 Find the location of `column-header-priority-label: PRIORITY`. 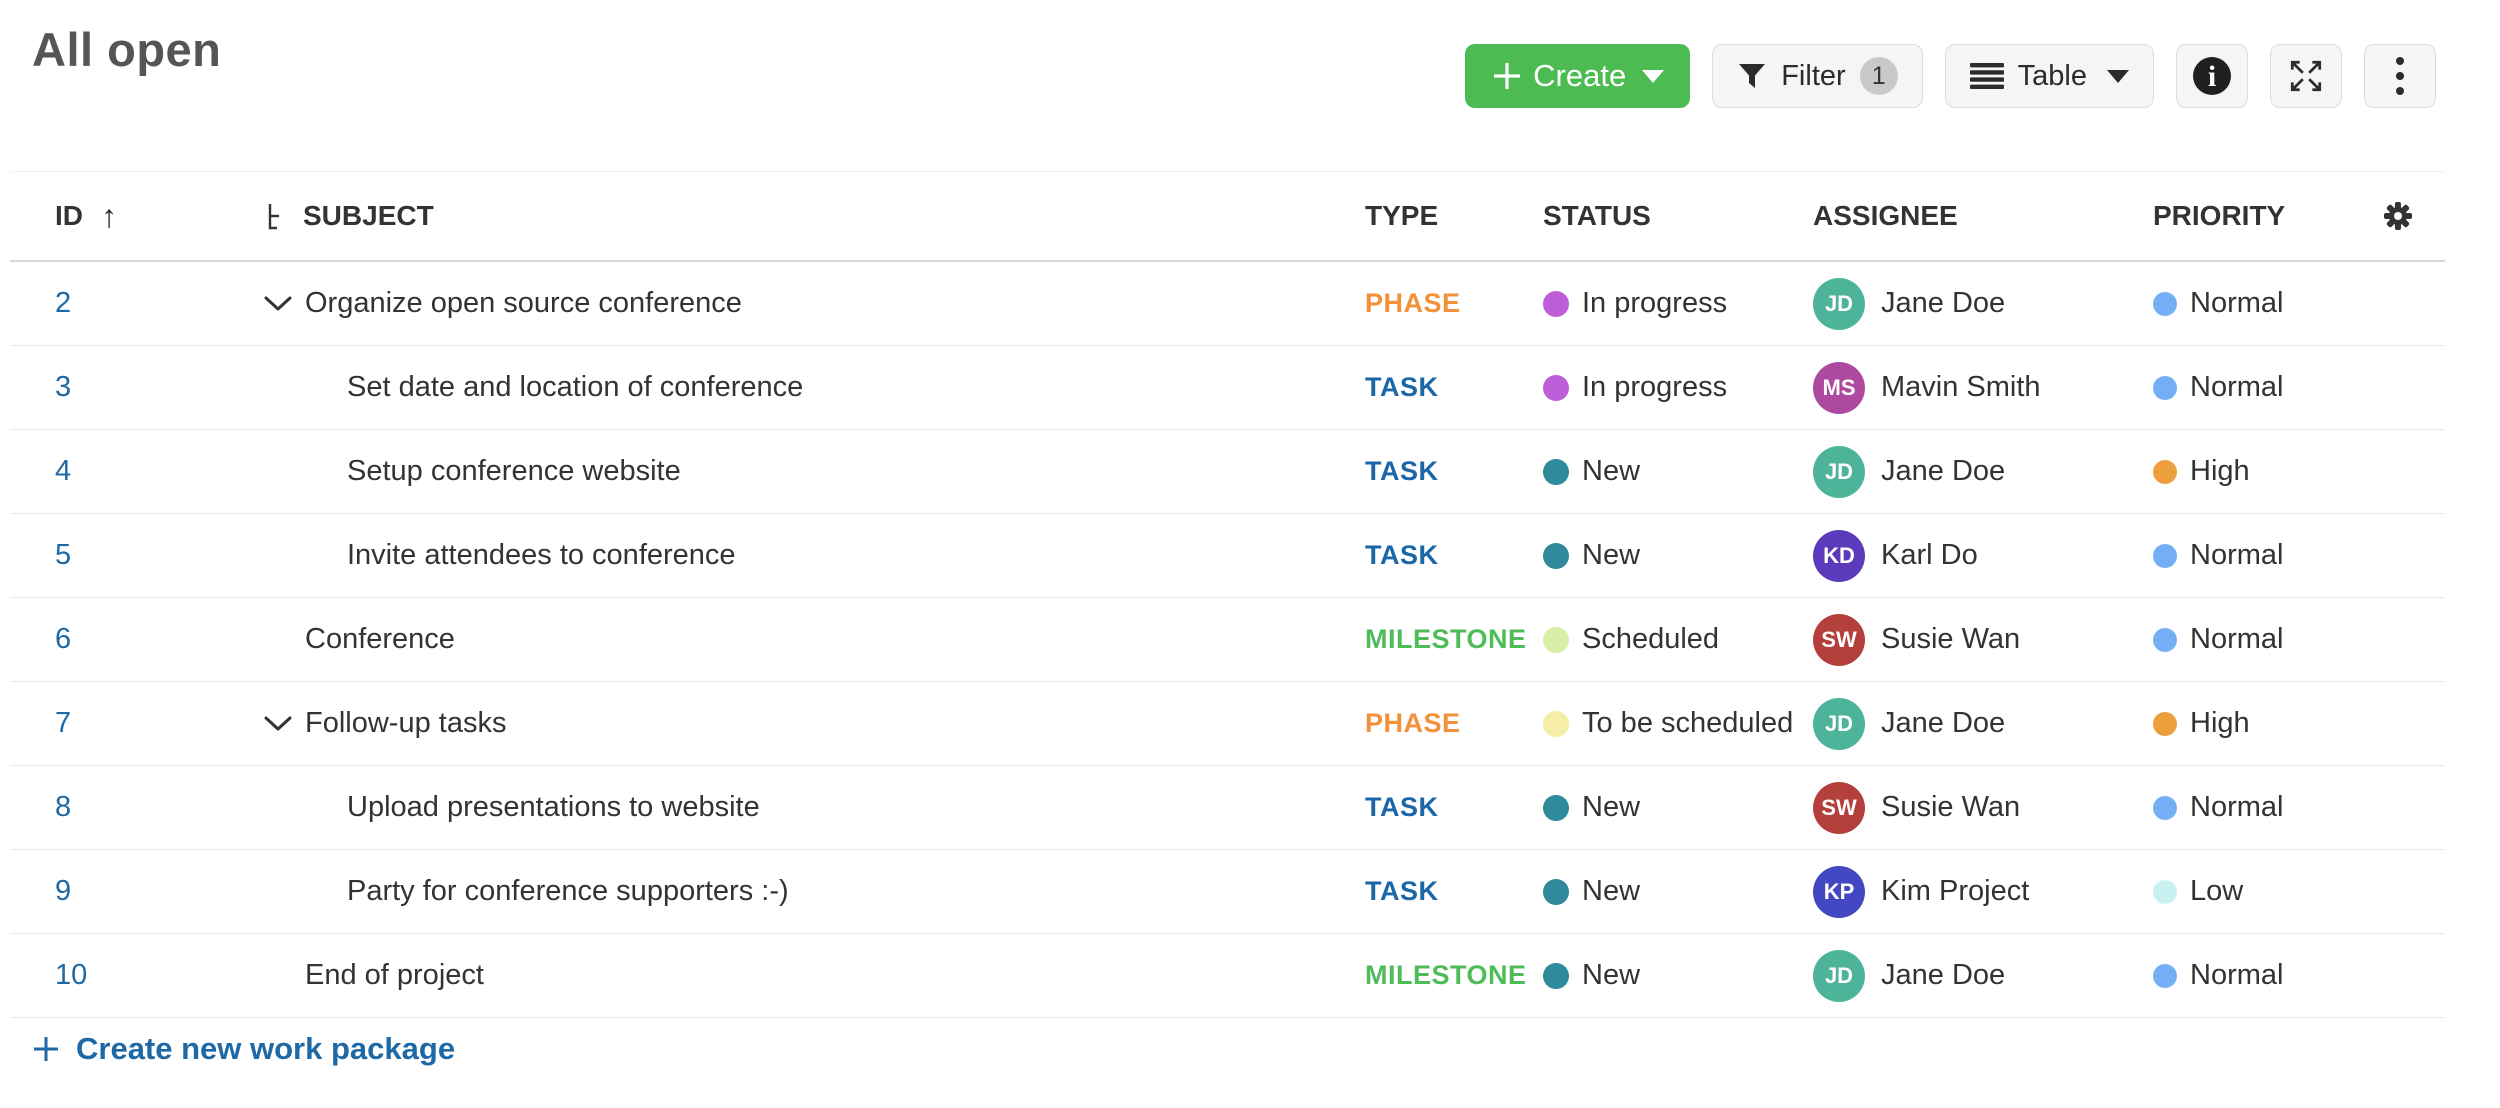

column-header-priority-label: PRIORITY is located at coordinates (2219, 215).